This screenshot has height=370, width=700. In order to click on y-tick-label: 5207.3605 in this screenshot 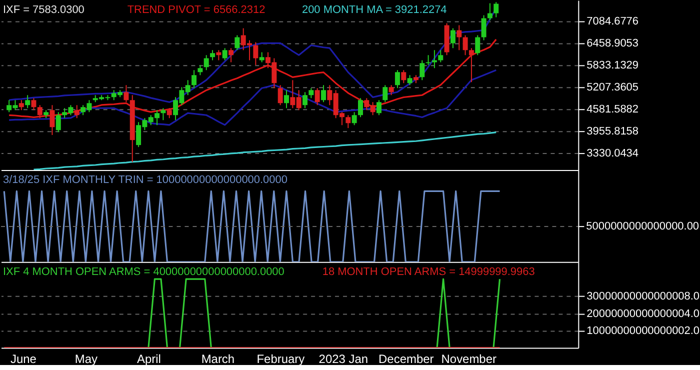, I will do `click(612, 88)`.